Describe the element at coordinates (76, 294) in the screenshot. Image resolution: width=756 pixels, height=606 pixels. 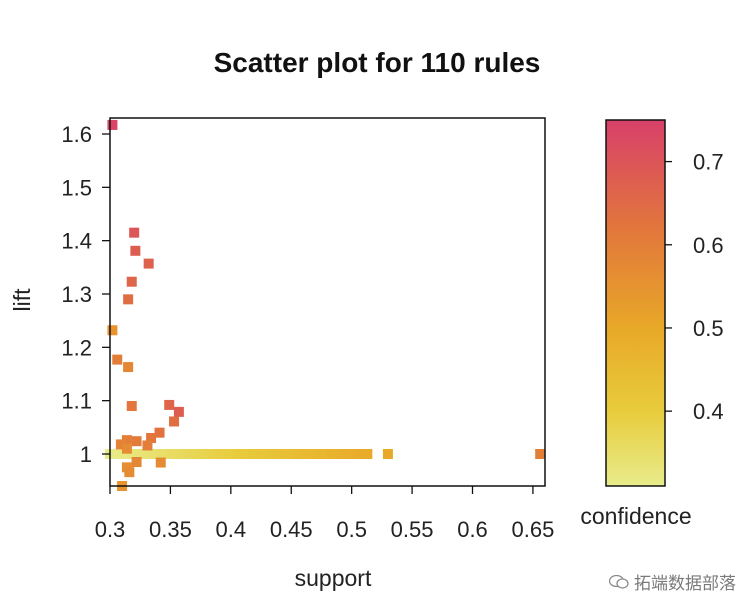
I see `y-tick-label: 1.3` at that location.